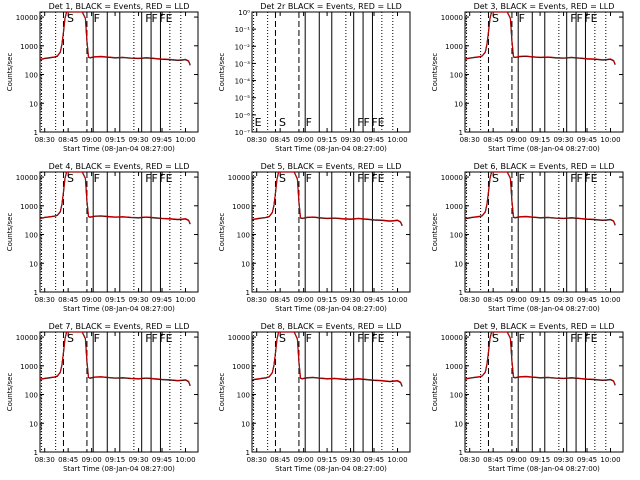 Image resolution: width=640 pixels, height=480 pixels. Describe the element at coordinates (331, 166) in the screenshot. I see `panel-title: Det 5, BLACK = Events, RED = LLD` at that location.